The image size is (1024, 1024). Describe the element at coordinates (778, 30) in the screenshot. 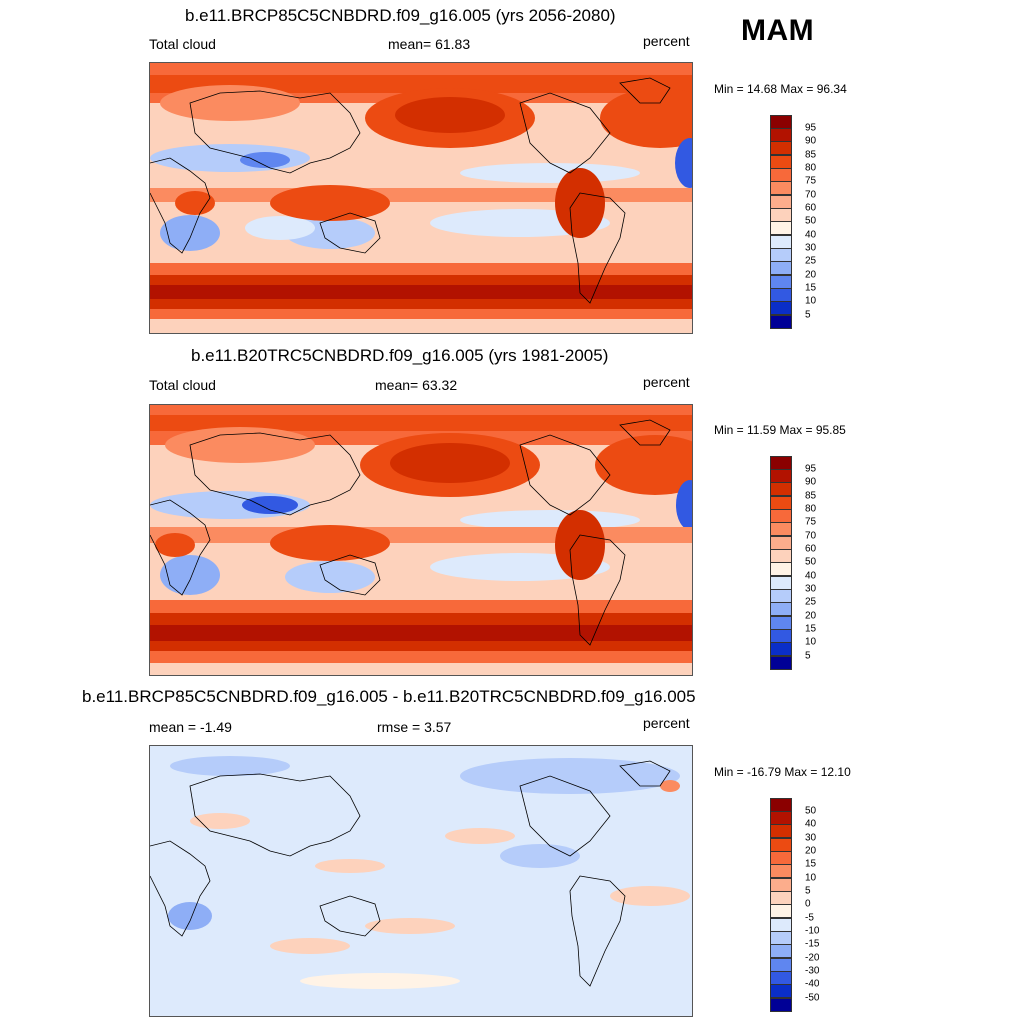

I see `season-label: MAM` at that location.